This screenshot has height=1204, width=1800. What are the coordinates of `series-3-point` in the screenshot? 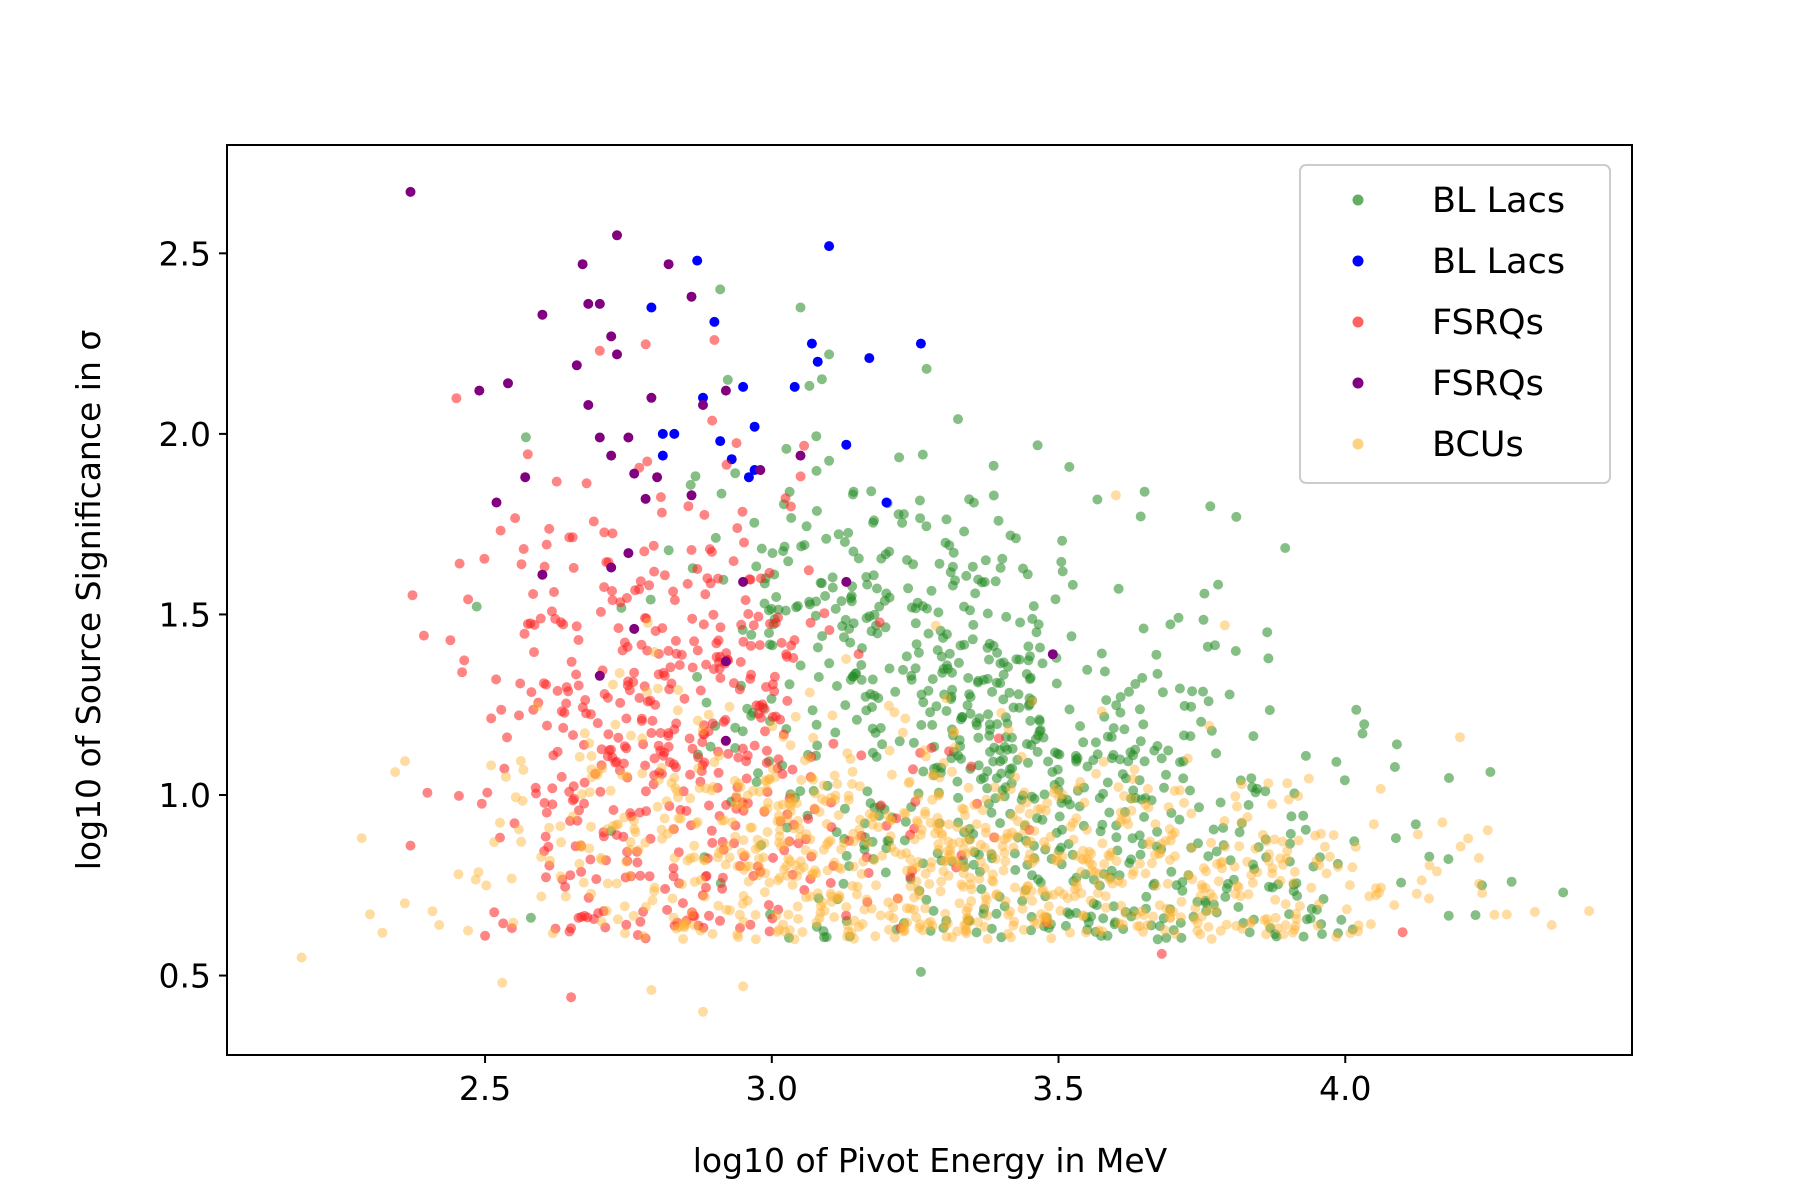 It's located at (800, 455).